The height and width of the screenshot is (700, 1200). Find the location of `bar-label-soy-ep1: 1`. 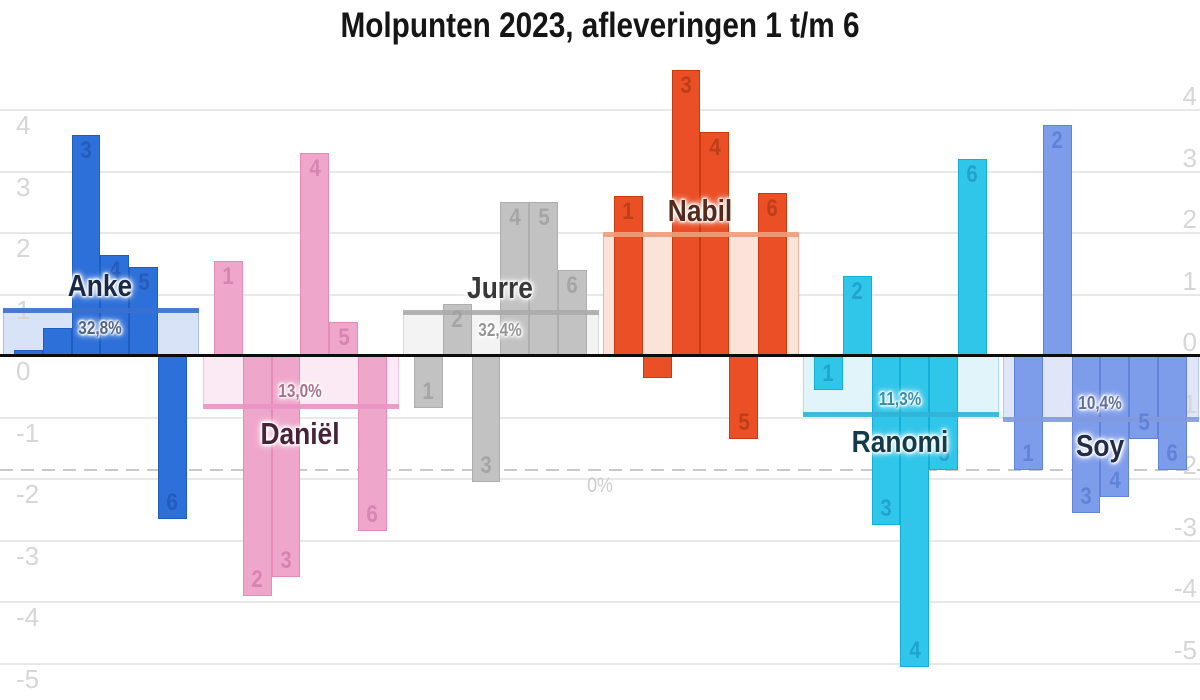

bar-label-soy-ep1: 1 is located at coordinates (1028, 453).